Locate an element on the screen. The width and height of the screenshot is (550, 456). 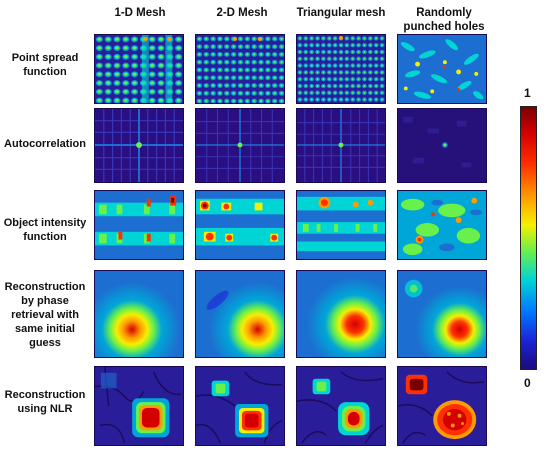
psf-random-holes-image is located at coordinates (442, 69).